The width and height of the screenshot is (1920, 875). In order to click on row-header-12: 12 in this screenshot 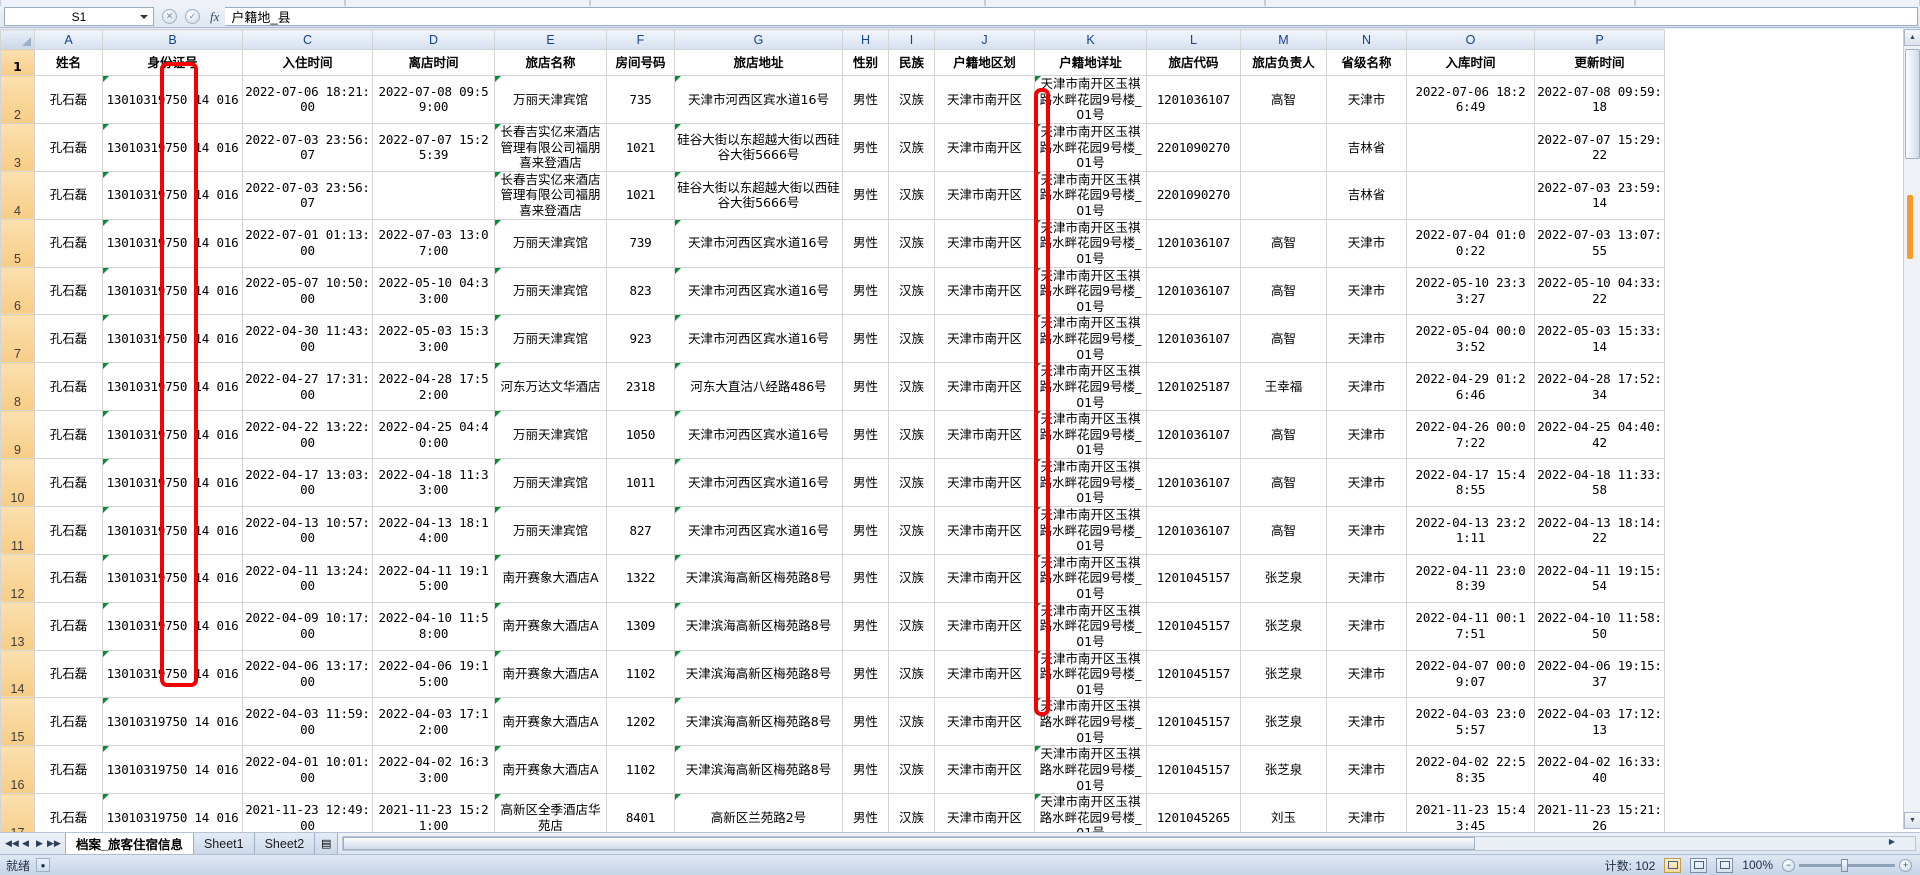, I will do `click(17, 578)`.